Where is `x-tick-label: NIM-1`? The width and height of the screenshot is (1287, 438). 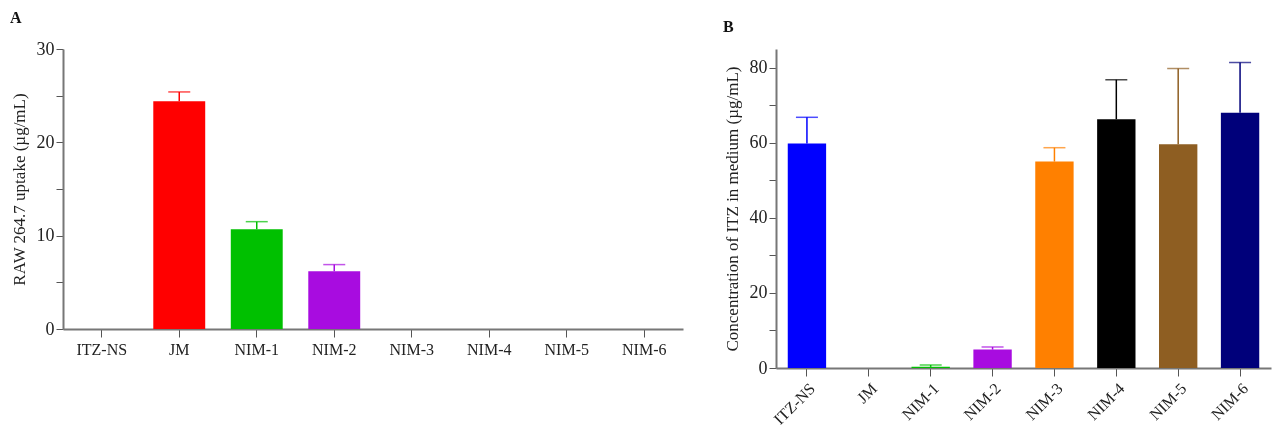 x-tick-label: NIM-1 is located at coordinates (256, 349).